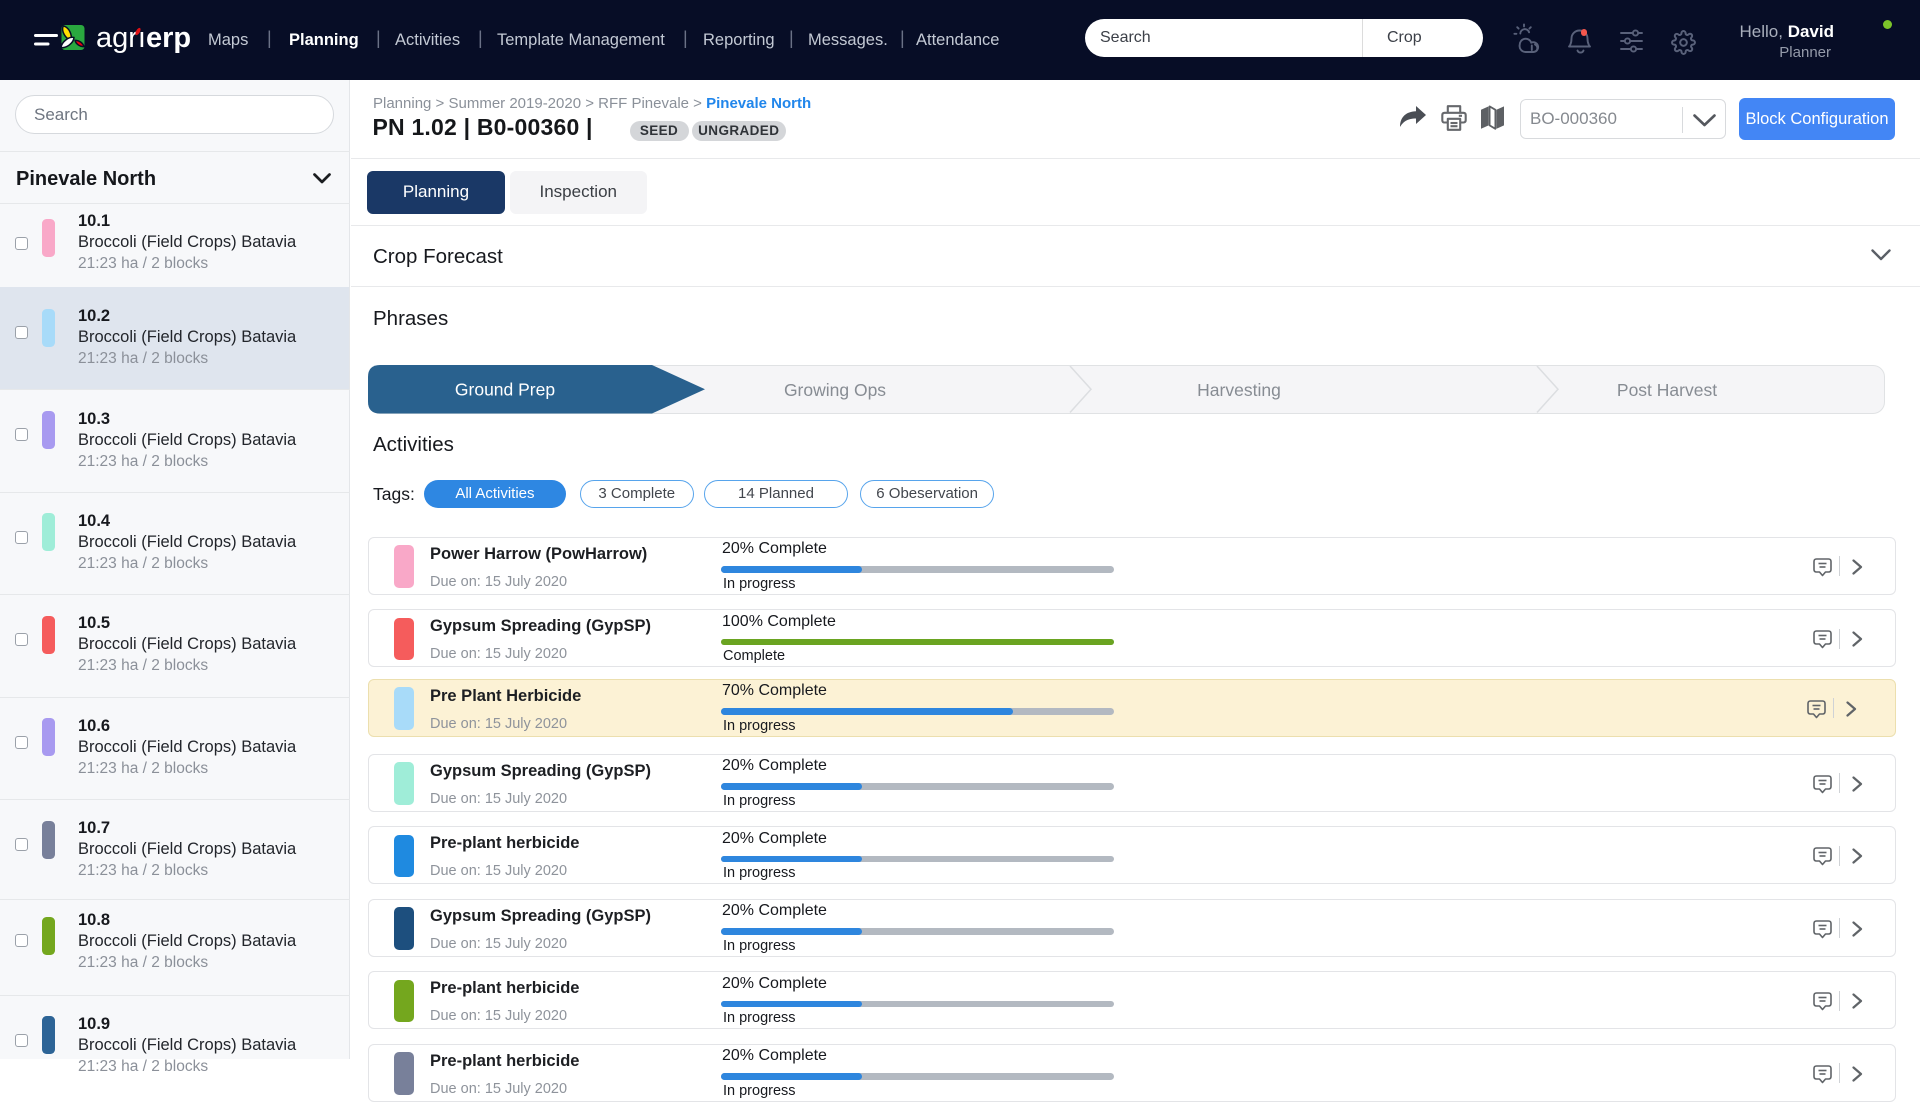 This screenshot has height=1102, width=1920. Describe the element at coordinates (505, 390) in the screenshot. I see `svg-text: Ground Prep` at that location.